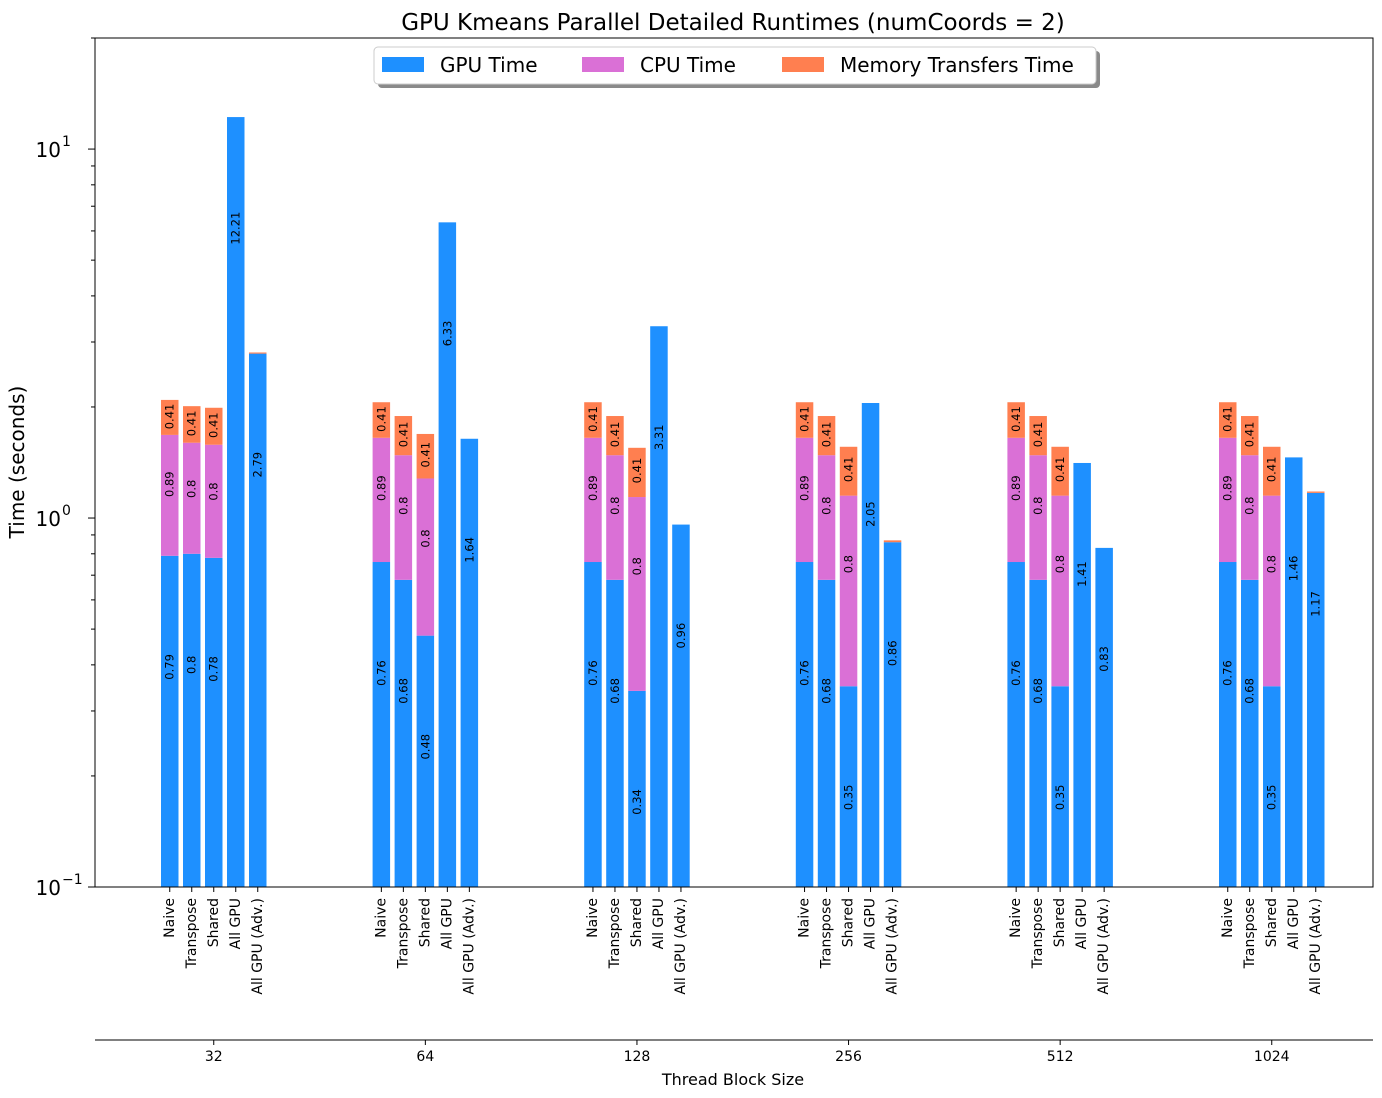 Image resolution: width=1382 pixels, height=1098 pixels. I want to click on data-label: 0.96, so click(681, 636).